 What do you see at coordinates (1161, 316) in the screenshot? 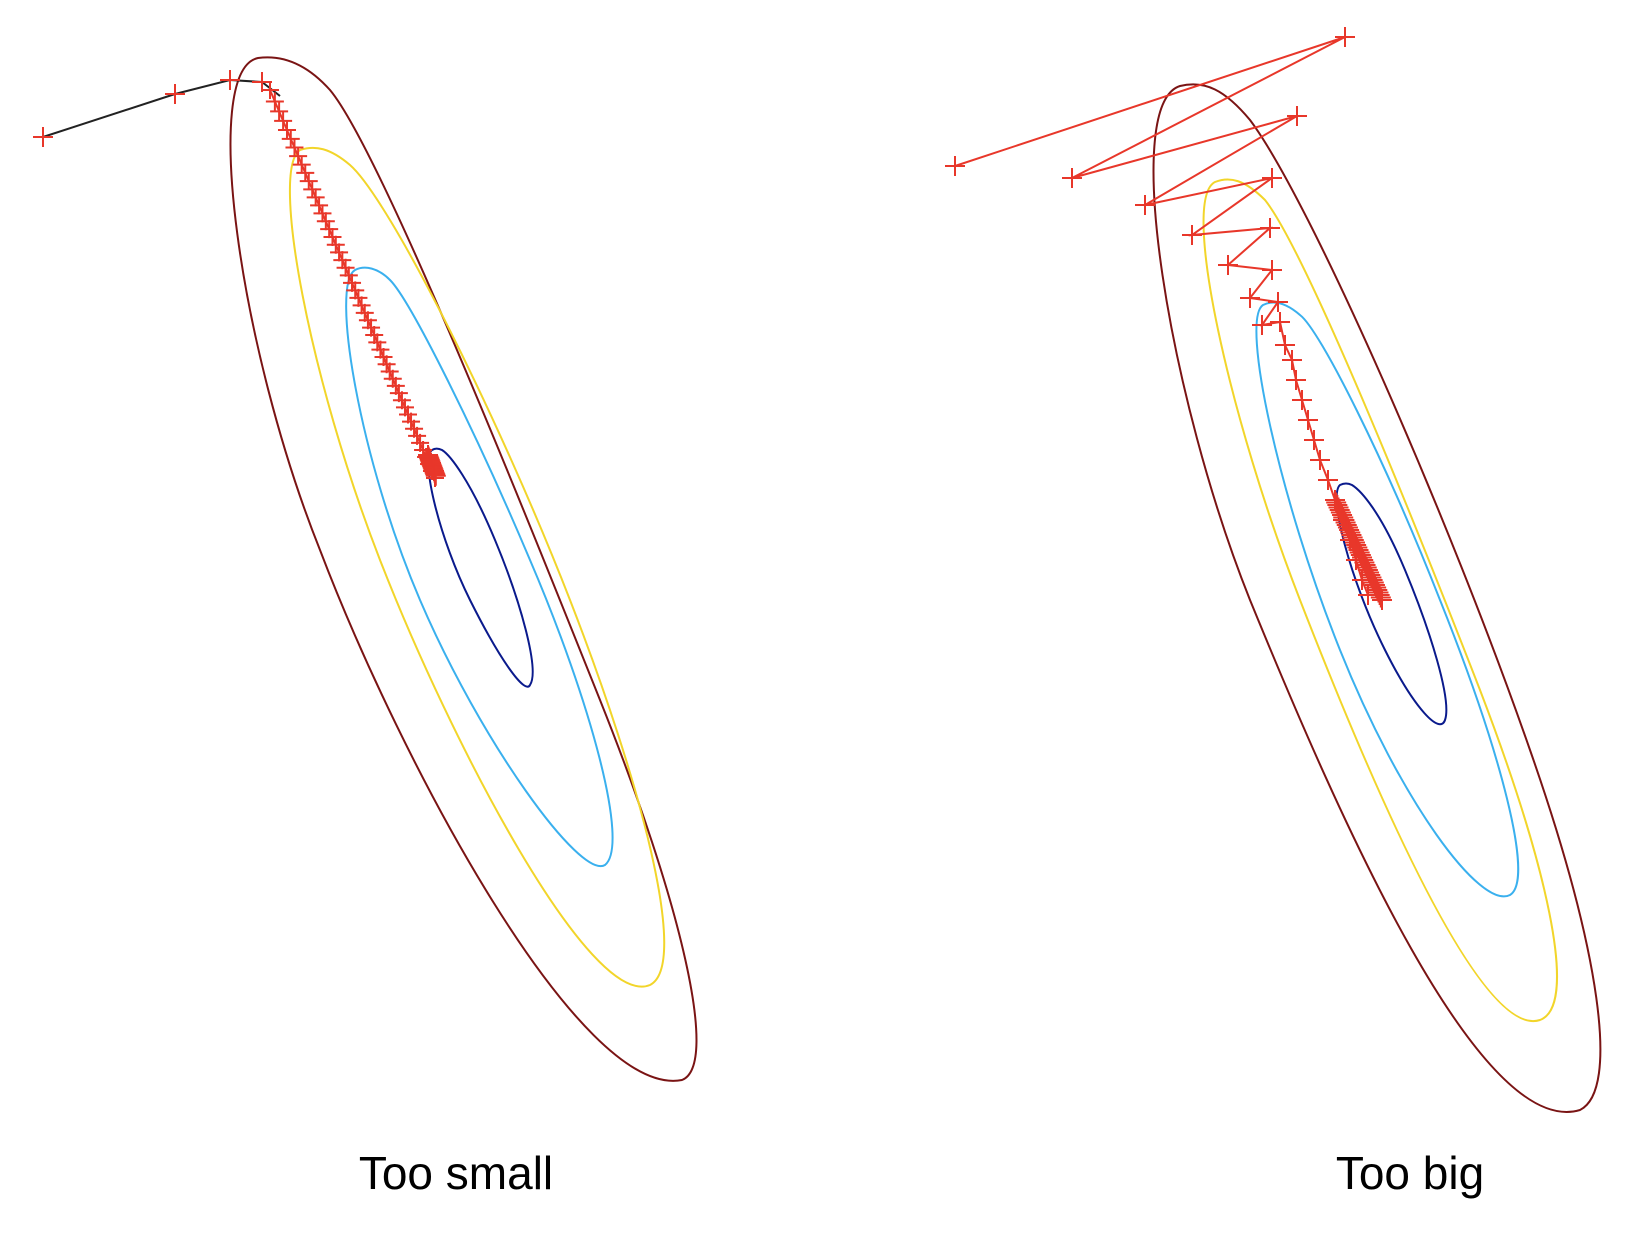
I see `path-too-big` at bounding box center [1161, 316].